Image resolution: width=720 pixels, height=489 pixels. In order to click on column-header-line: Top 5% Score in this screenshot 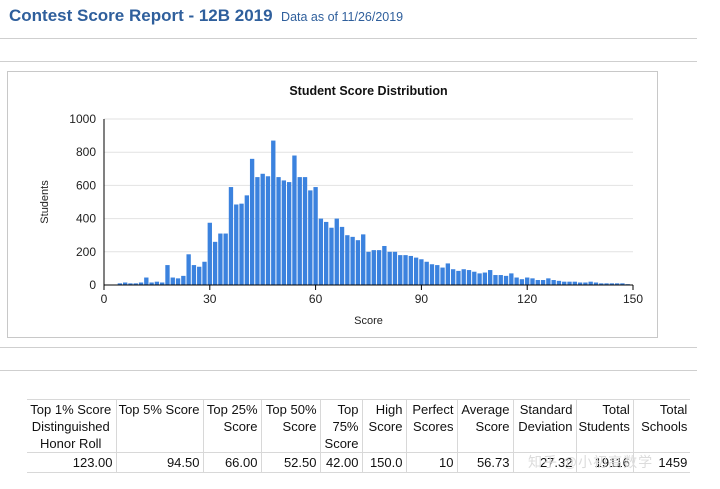, I will do `click(159, 409)`.